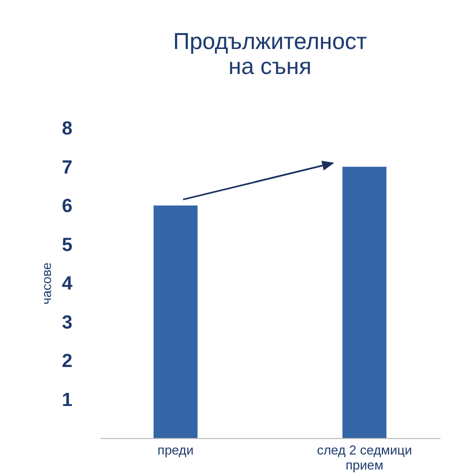 The width and height of the screenshot is (474, 474). Describe the element at coordinates (67, 361) in the screenshot. I see `y-tick-label: 2` at that location.